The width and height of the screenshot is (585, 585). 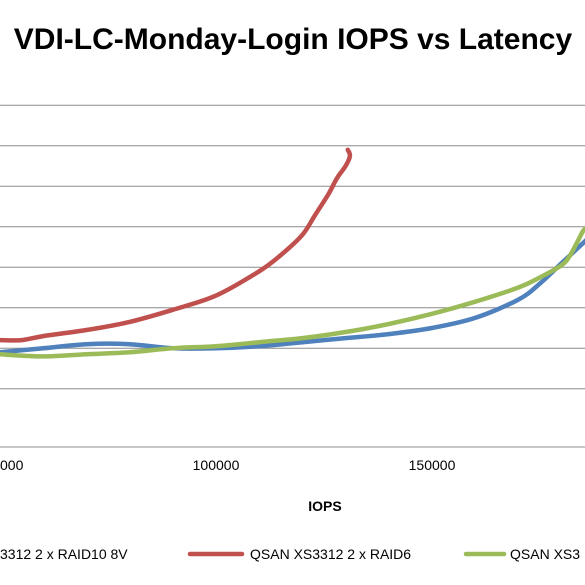 I want to click on x-tick-label: 150000, so click(x=432, y=465).